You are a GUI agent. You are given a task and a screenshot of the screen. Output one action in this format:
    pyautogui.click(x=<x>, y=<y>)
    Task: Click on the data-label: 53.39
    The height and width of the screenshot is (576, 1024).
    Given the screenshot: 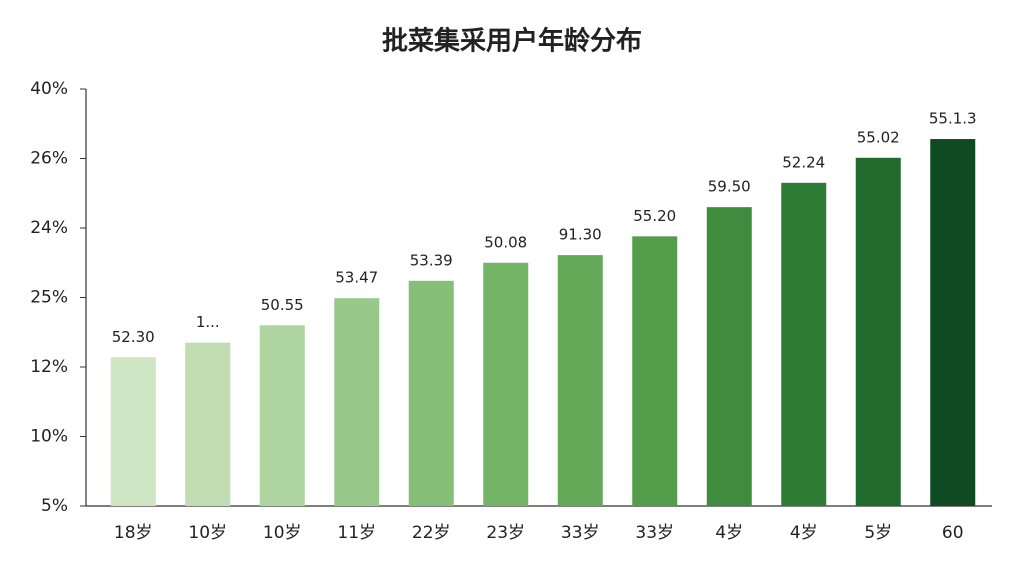 What is the action you would take?
    pyautogui.click(x=431, y=260)
    